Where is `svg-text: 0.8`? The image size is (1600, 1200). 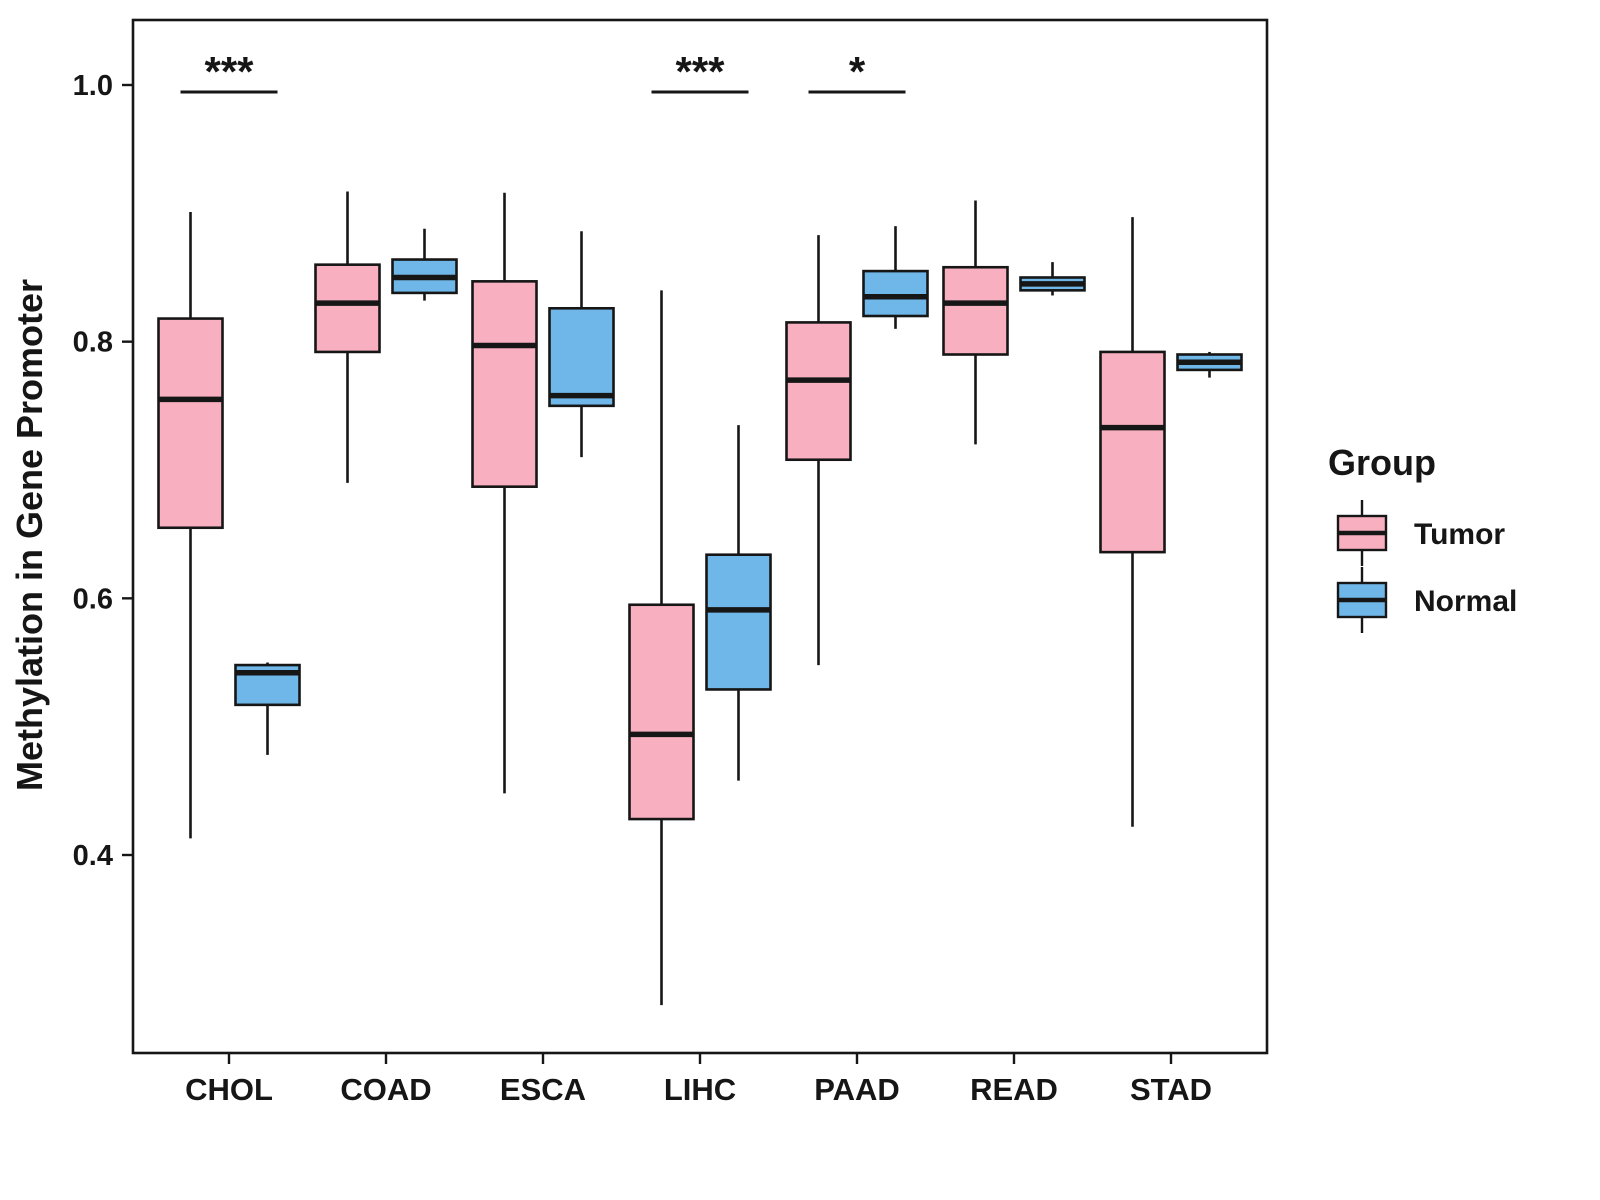
svg-text: 0.8 is located at coordinates (93, 343).